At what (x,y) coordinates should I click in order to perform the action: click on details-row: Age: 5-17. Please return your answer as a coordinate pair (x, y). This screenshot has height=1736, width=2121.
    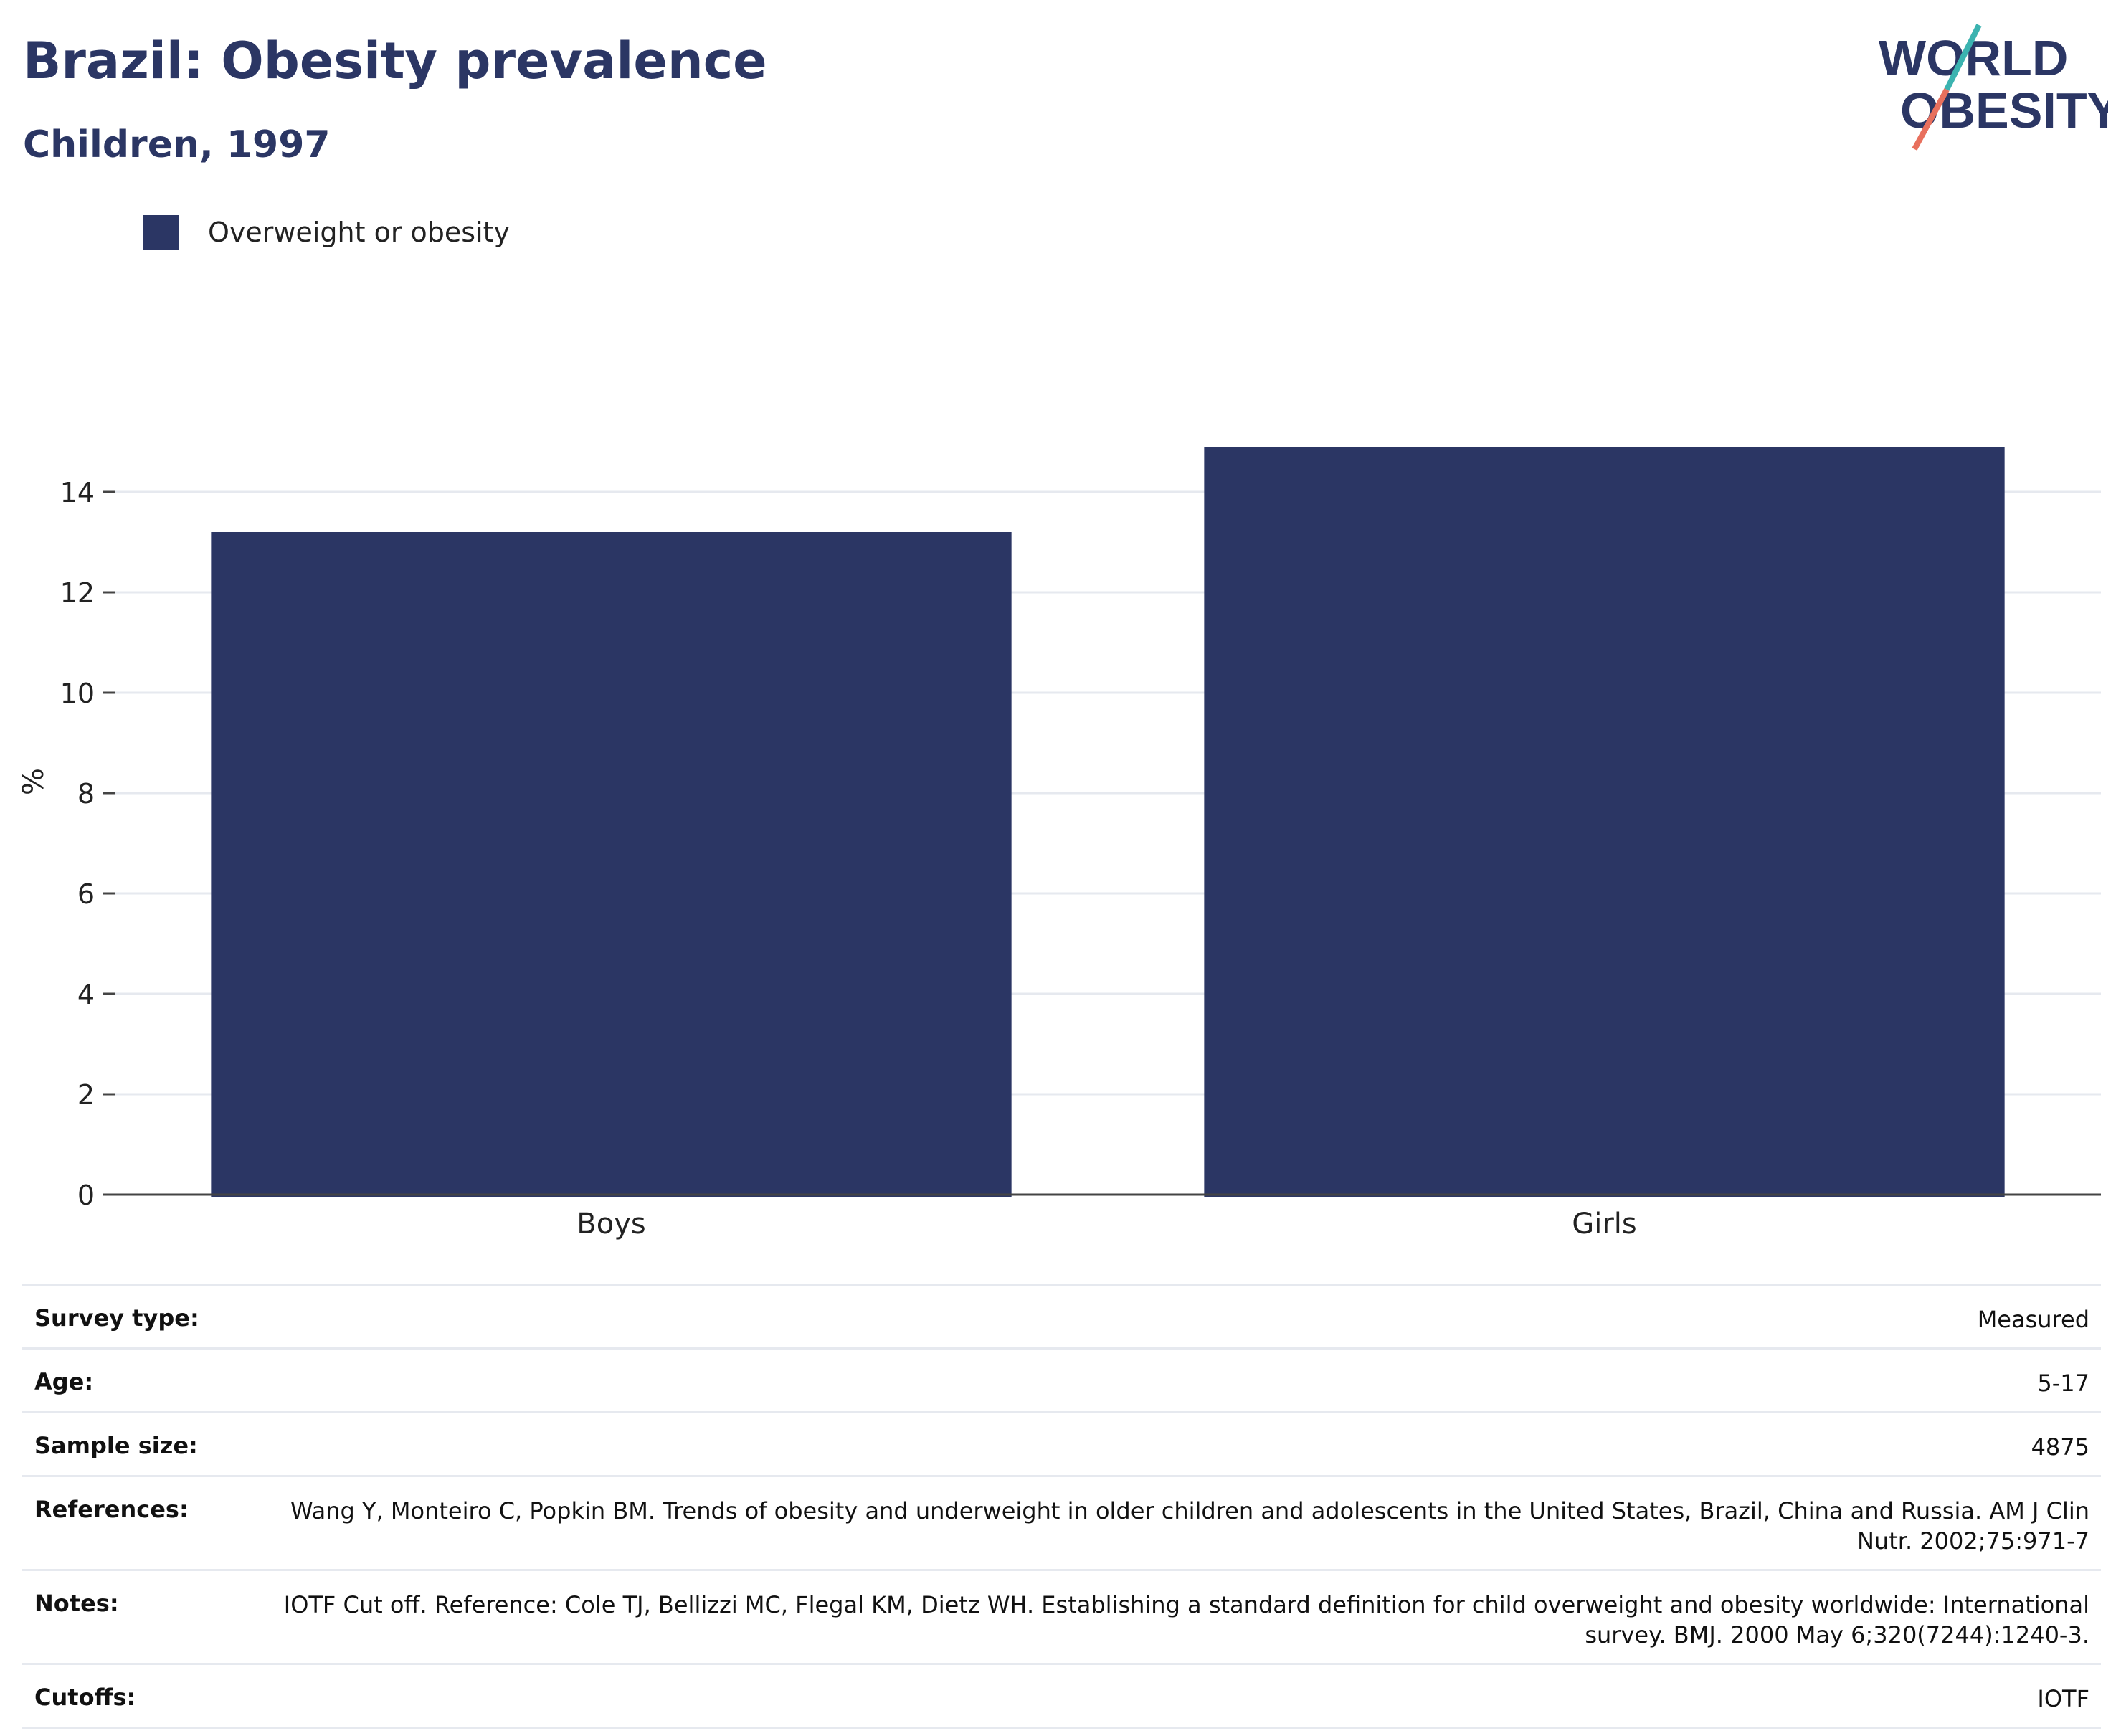
    Looking at the image, I should click on (1061, 1380).